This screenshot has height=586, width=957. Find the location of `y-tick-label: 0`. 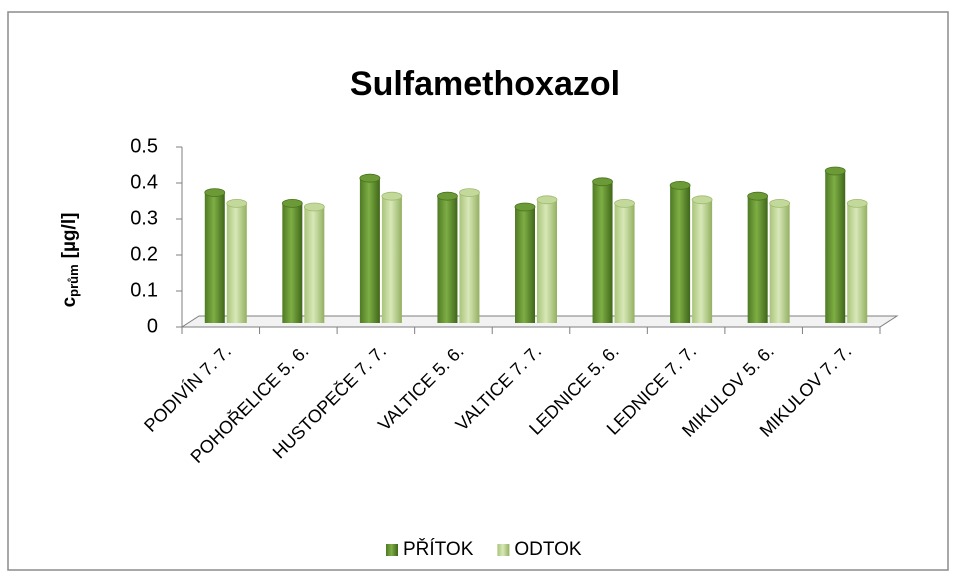

y-tick-label: 0 is located at coordinates (152, 326).